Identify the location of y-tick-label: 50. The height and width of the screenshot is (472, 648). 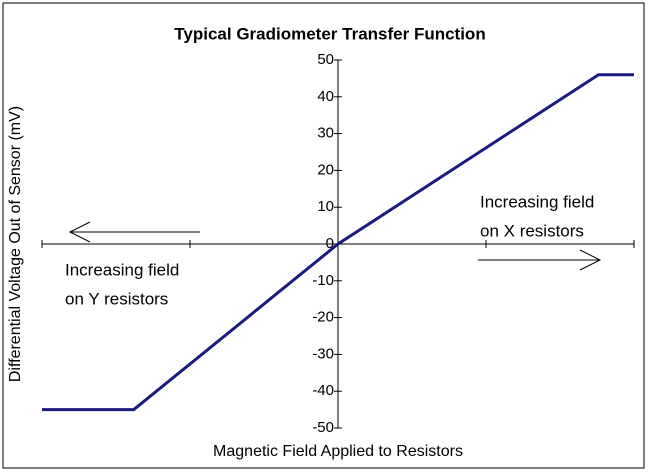
(325, 59).